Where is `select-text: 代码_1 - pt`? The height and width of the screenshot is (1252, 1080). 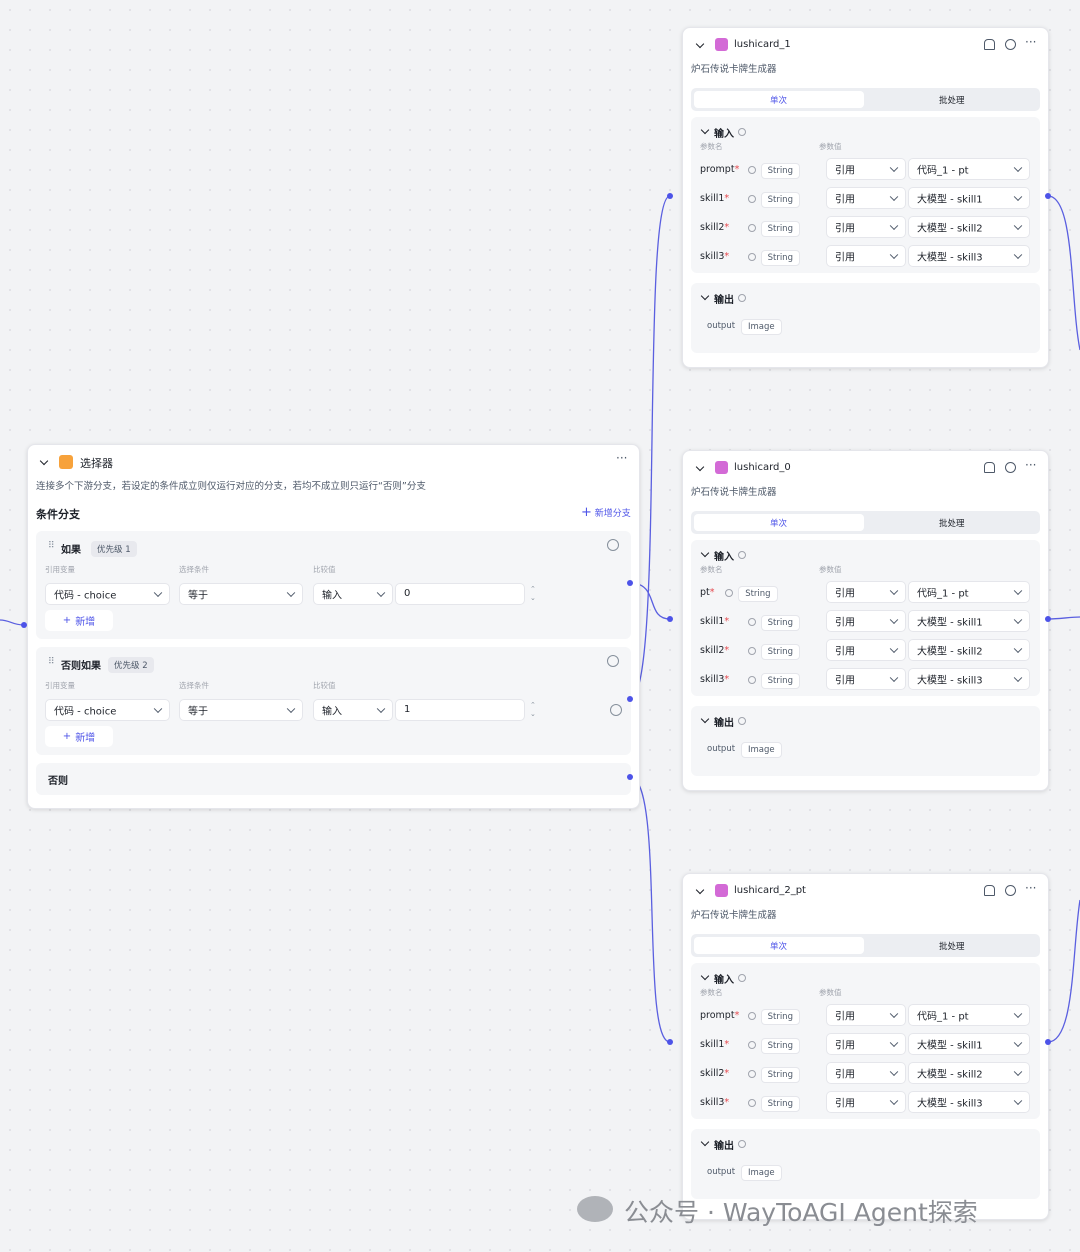
select-text: 代码_1 - pt is located at coordinates (943, 594).